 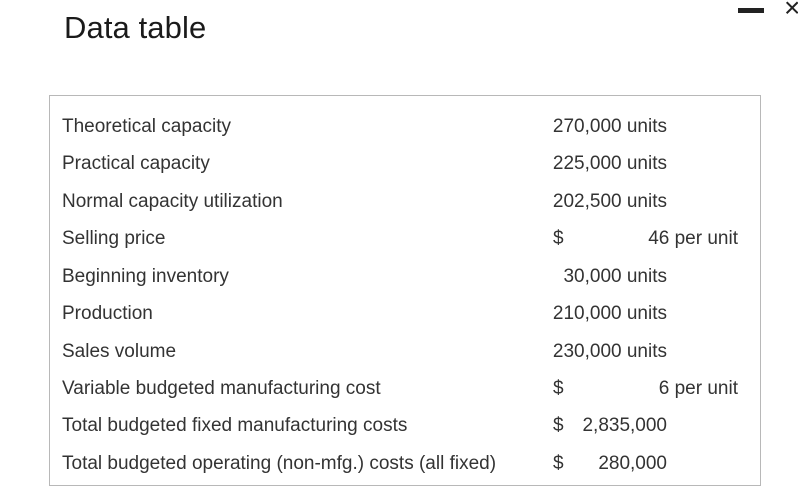 I want to click on row-label: Selling price, so click(x=114, y=238).